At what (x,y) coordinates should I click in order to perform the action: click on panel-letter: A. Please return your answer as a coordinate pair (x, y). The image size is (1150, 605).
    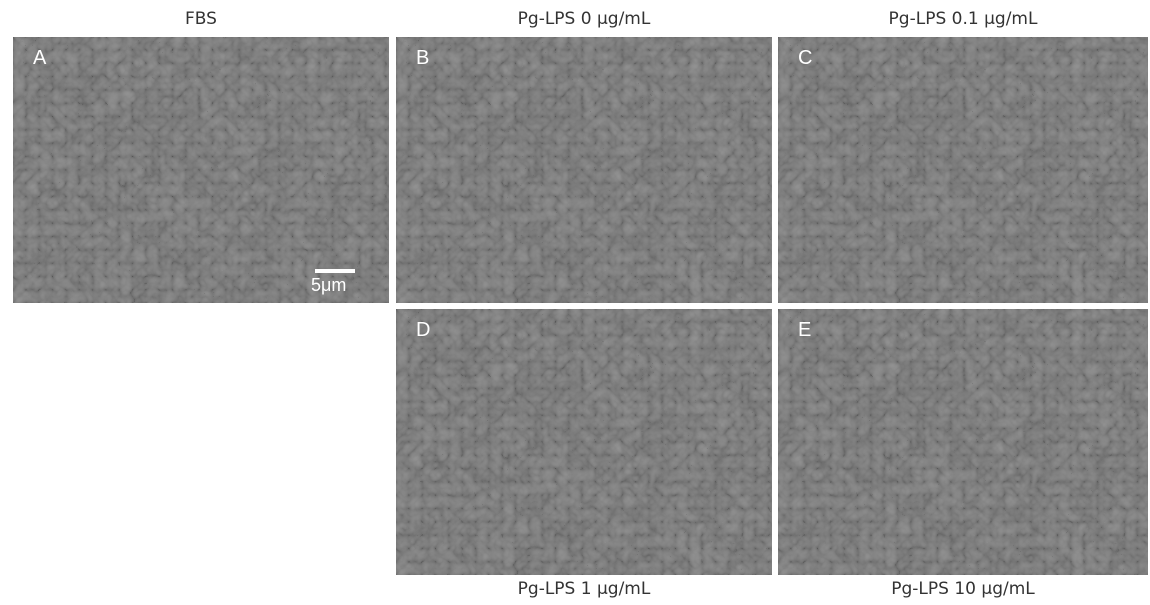
    Looking at the image, I should click on (40, 58).